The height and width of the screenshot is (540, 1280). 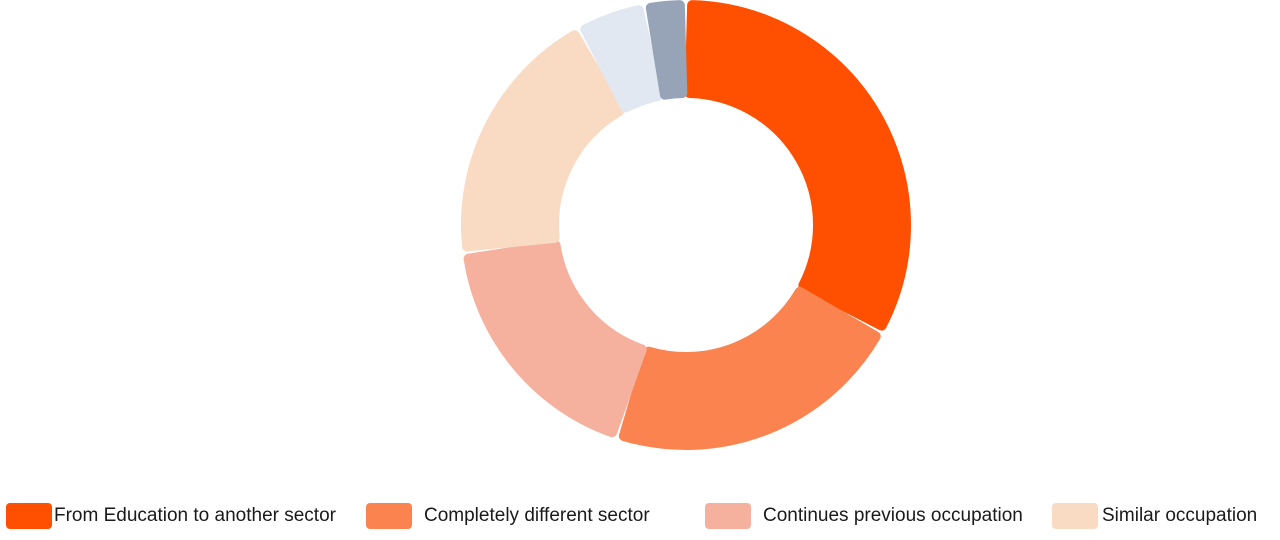 I want to click on legend-label: Similar occupation, so click(x=1180, y=515).